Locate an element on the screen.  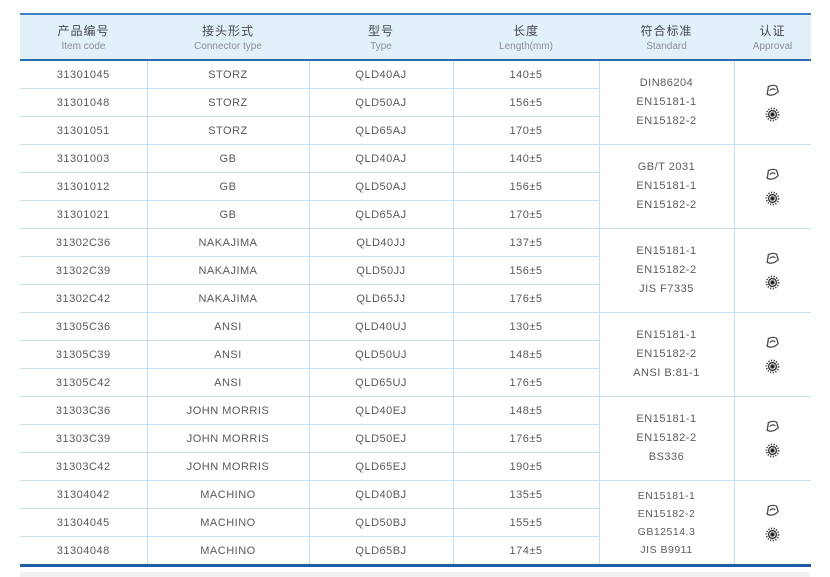
standard-line: DIN86204 is located at coordinates (666, 83).